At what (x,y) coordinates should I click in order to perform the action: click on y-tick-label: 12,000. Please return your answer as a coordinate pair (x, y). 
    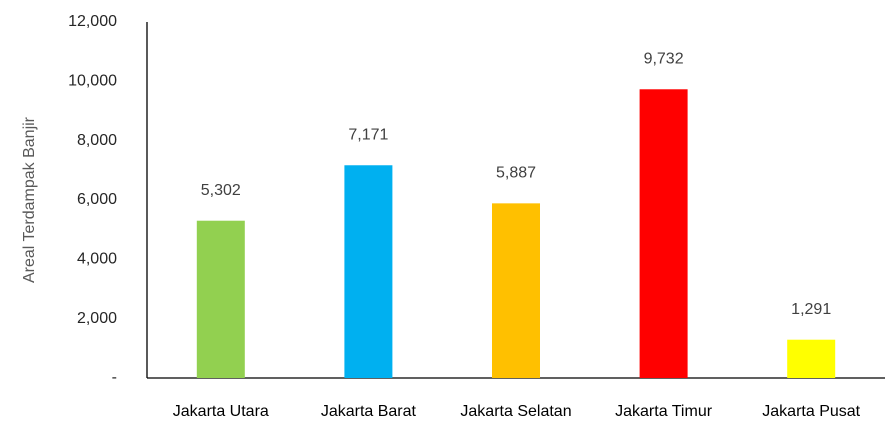
    Looking at the image, I should click on (92, 21).